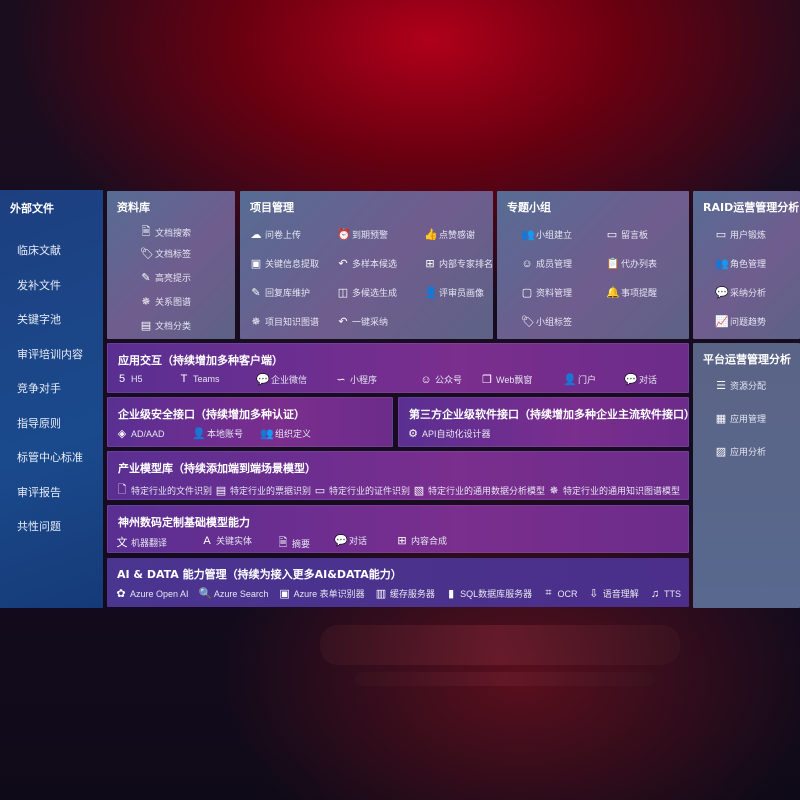 This screenshot has width=800, height=800. I want to click on item-web-window: ❐ Web飘窗, so click(506, 379).